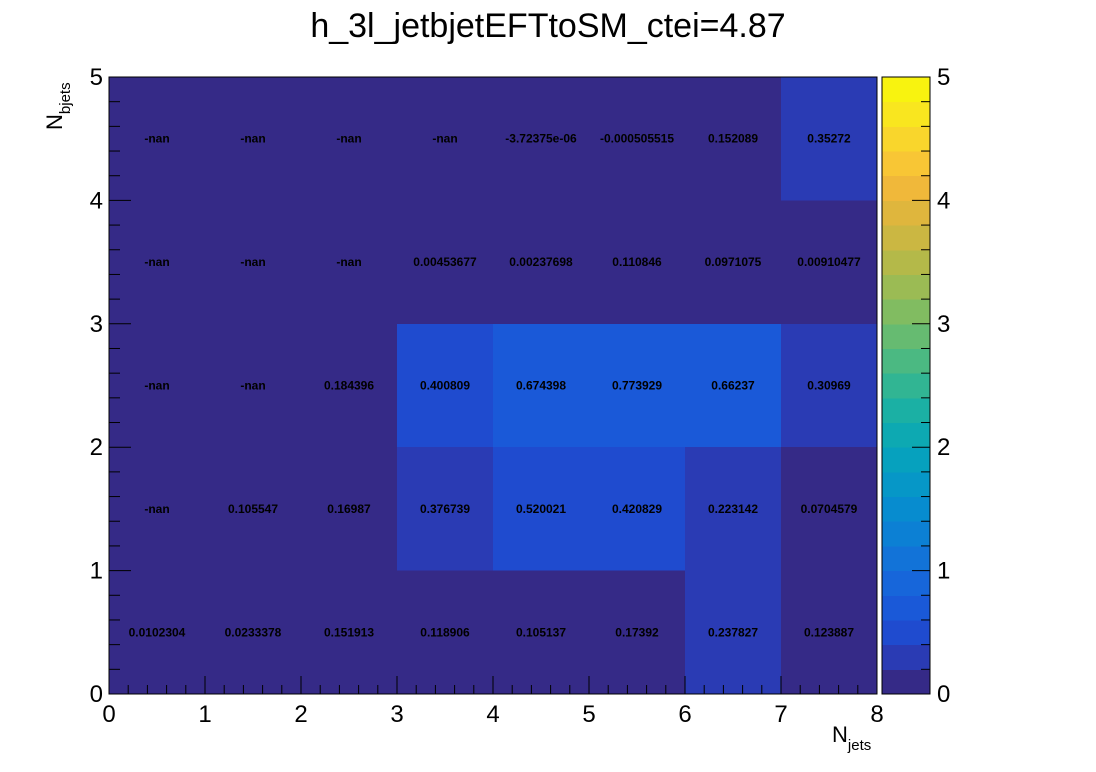 This screenshot has height=772, width=1096. What do you see at coordinates (108, 714) in the screenshot?
I see `x-tick-label: 0` at bounding box center [108, 714].